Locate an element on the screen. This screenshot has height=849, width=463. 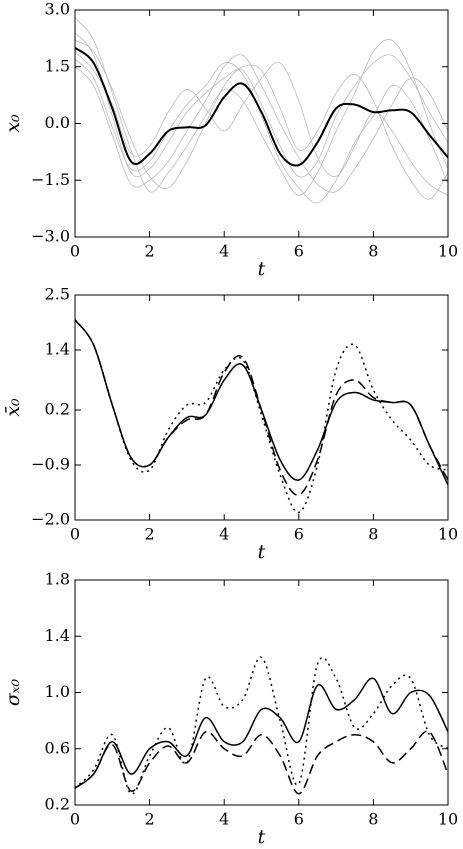
y-tick-label: −0.9 is located at coordinates (50, 464).